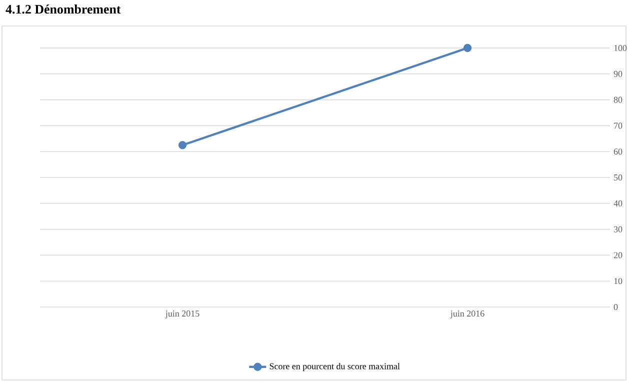 The image size is (628, 382). What do you see at coordinates (618, 99) in the screenshot?
I see `y-tick-label: 80` at bounding box center [618, 99].